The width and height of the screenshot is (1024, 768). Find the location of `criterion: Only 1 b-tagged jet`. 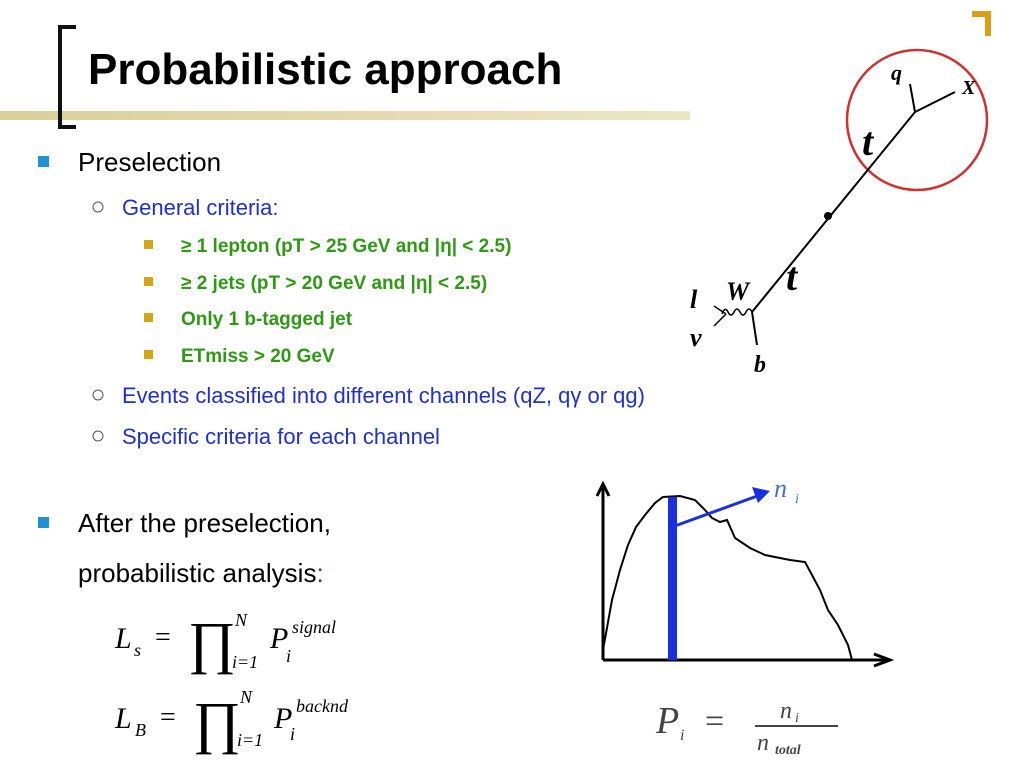

criterion: Only 1 b-tagged jet is located at coordinates (267, 319).